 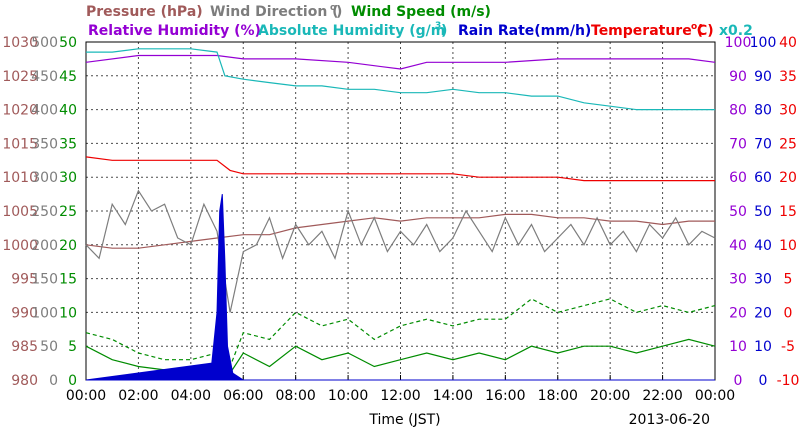 What do you see at coordinates (44, 313) in the screenshot?
I see `y-tick-wind_dir: 100` at bounding box center [44, 313].